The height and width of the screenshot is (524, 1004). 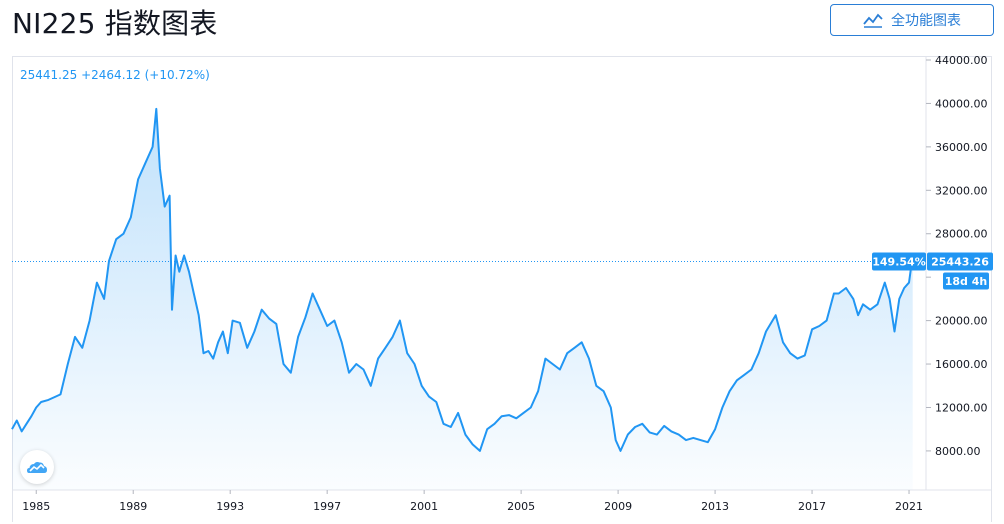 I want to click on price-change-percent: (+10.72%), so click(x=177, y=75).